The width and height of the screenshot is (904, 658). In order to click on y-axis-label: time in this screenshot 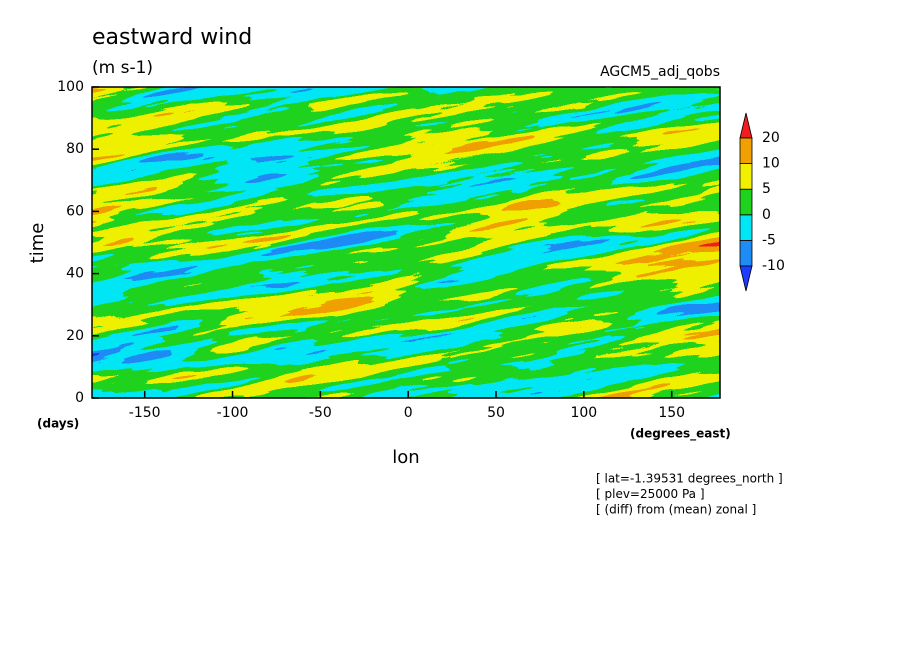, I will do `click(37, 243)`.